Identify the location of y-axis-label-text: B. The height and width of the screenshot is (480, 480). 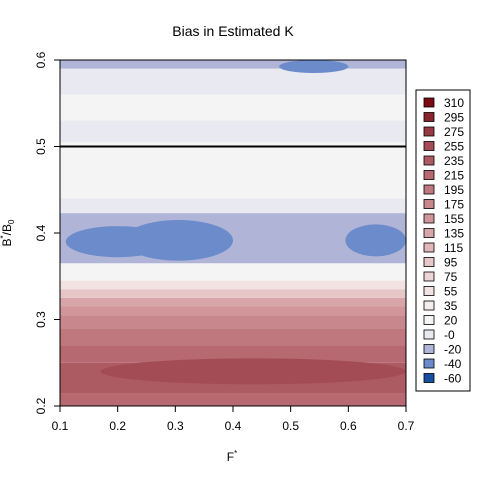
(7, 242).